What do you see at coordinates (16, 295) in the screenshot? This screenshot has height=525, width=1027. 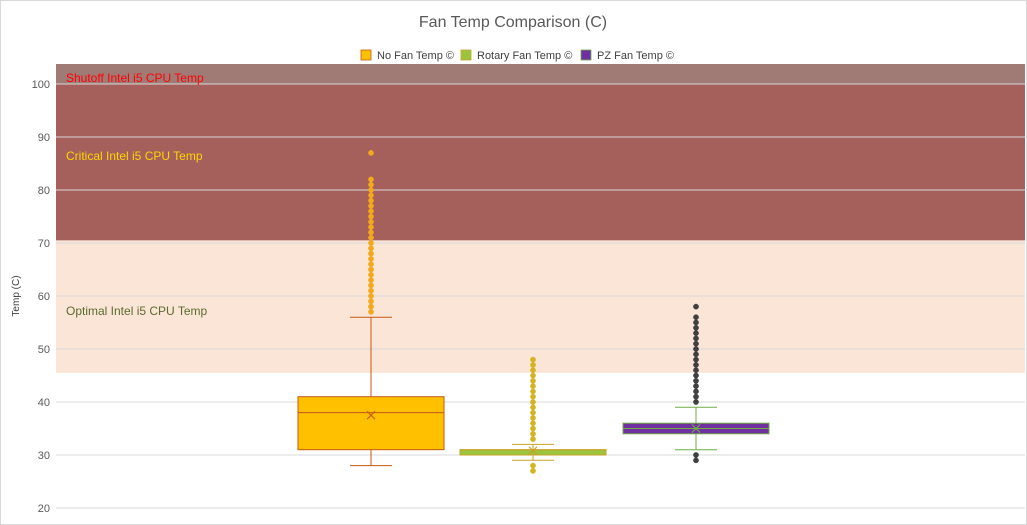 I see `y-axis-label: Temp (C)` at bounding box center [16, 295].